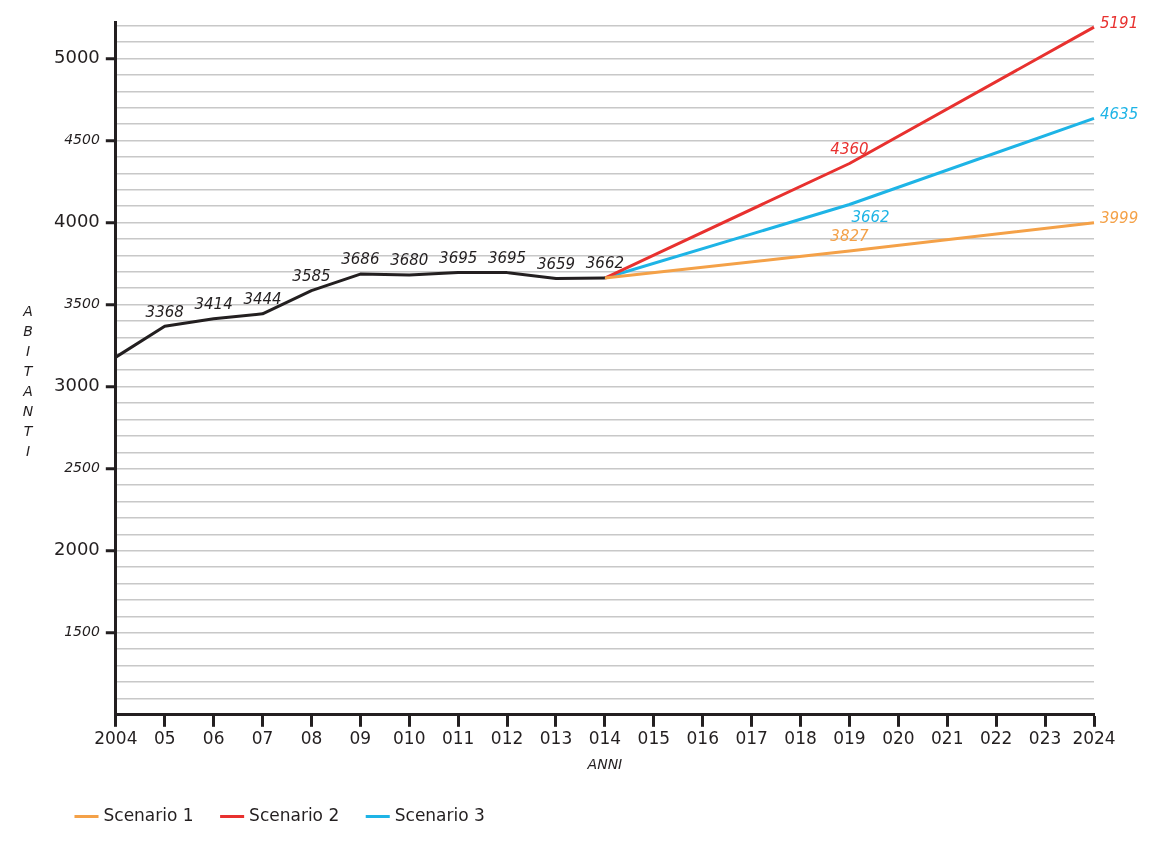 This screenshot has width=1162, height=843. What do you see at coordinates (311, 276) in the screenshot?
I see `data-label: 3585` at bounding box center [311, 276].